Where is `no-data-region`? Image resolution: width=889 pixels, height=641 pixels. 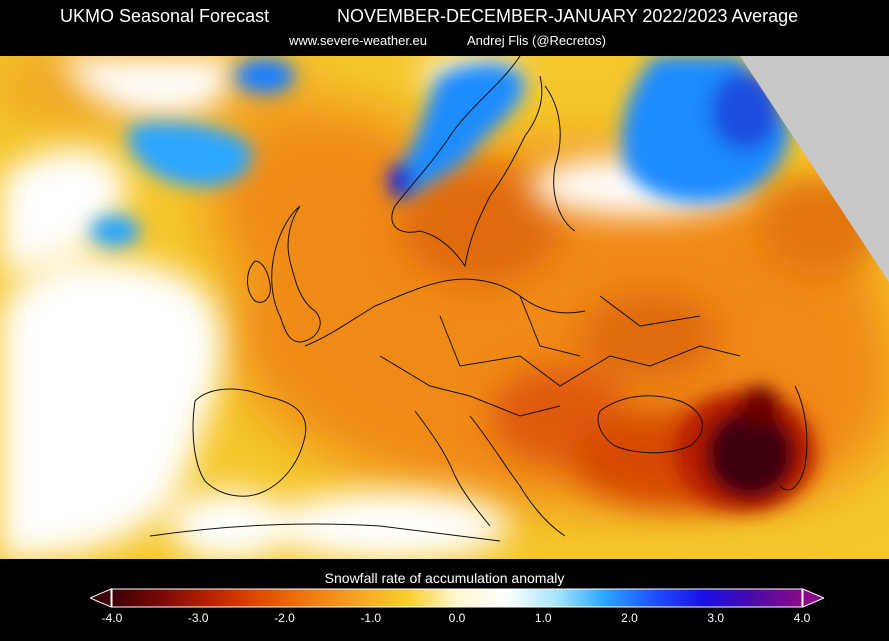
no-data-region is located at coordinates (814, 169).